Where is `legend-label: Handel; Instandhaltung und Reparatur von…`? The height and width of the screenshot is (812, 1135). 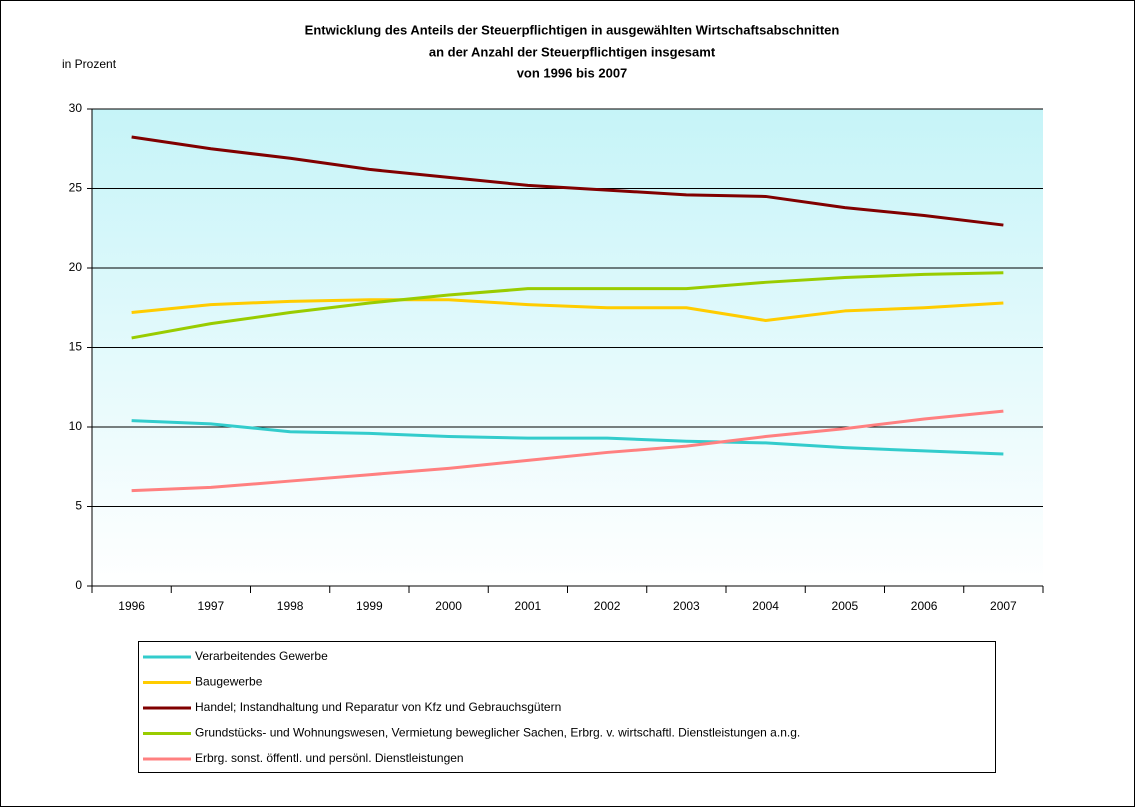
legend-label: Handel; Instandhaltung und Reparatur von… is located at coordinates (378, 707).